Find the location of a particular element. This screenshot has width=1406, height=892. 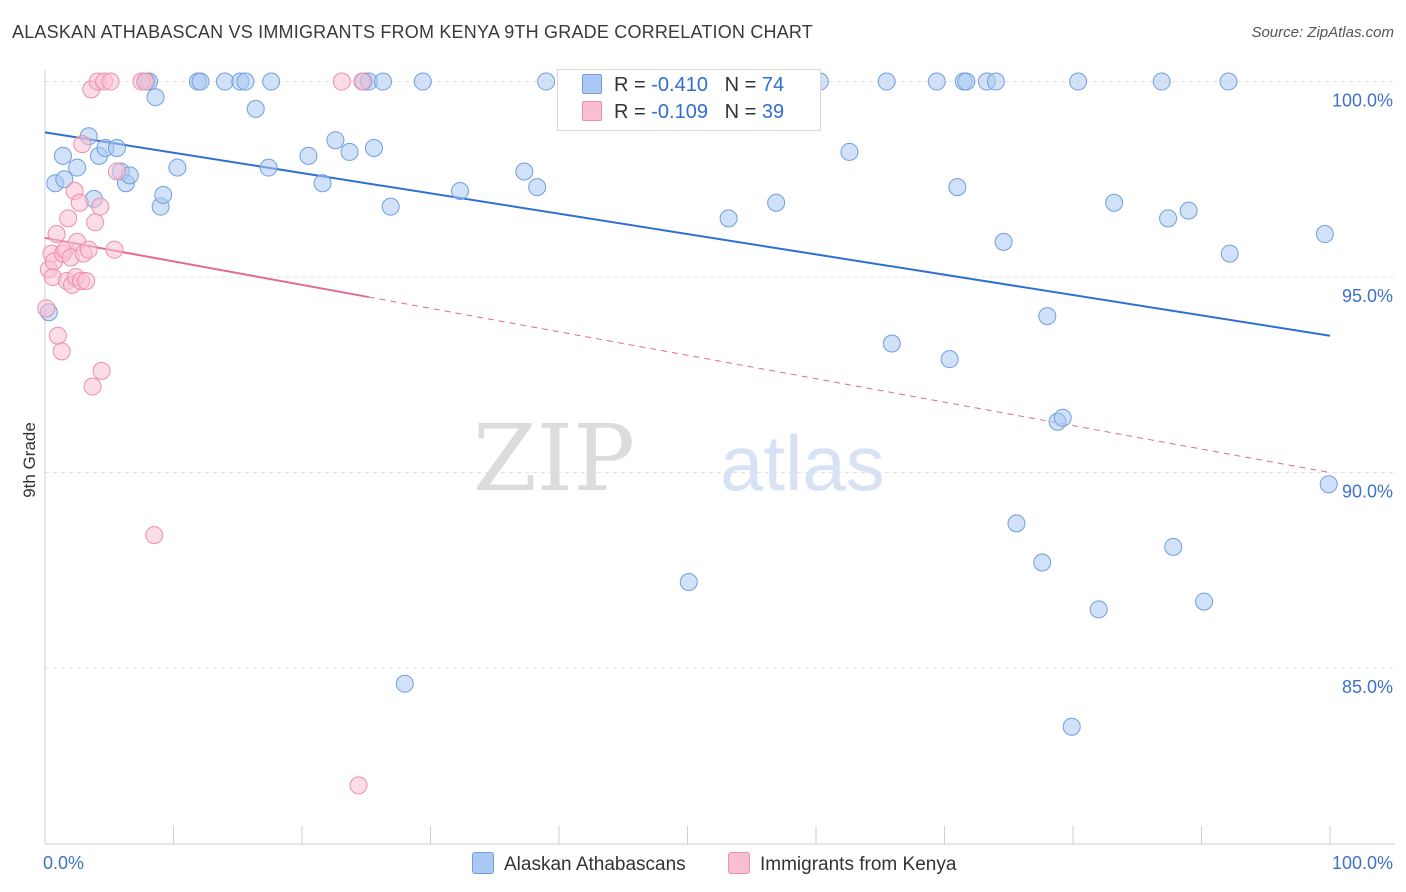

watermark-atlas: atlas is located at coordinates (802, 463).